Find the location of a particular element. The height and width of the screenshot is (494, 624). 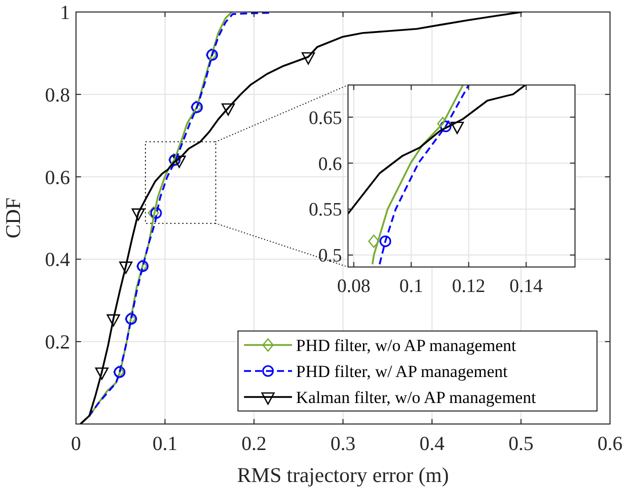

x-tick-label: 0.14 is located at coordinates (527, 286).